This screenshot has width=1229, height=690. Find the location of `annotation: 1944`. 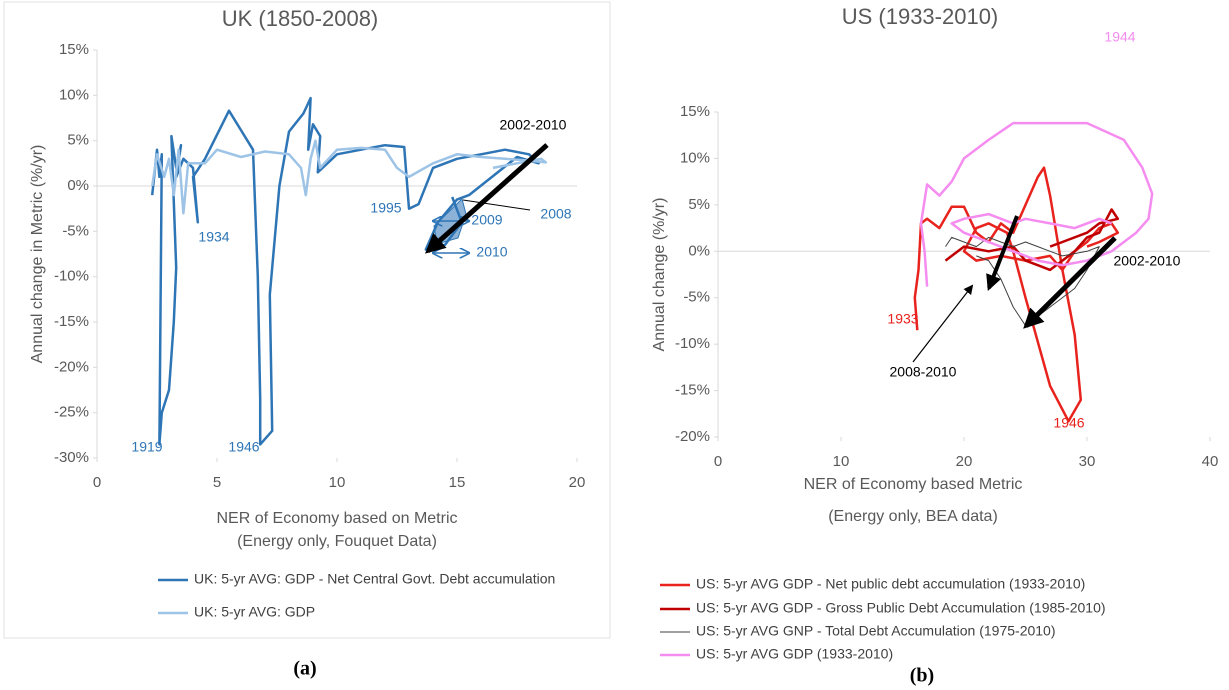

annotation: 1944 is located at coordinates (1119, 37).